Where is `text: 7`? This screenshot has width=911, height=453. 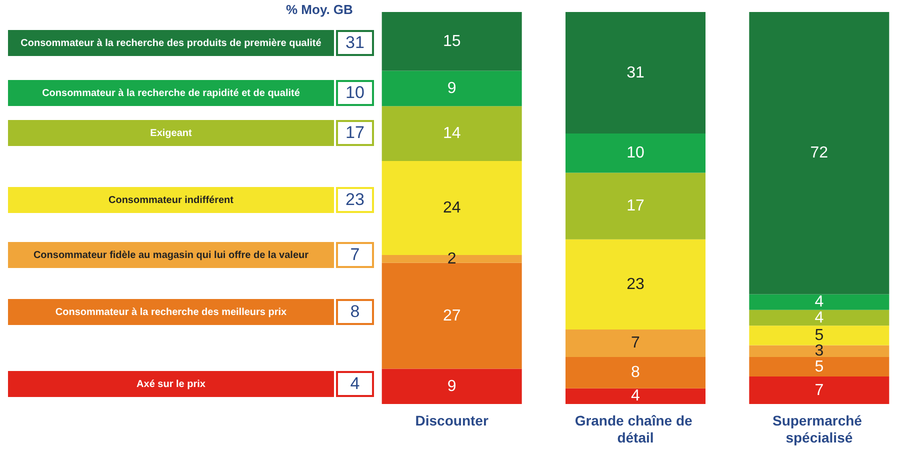 text: 7 is located at coordinates (355, 255).